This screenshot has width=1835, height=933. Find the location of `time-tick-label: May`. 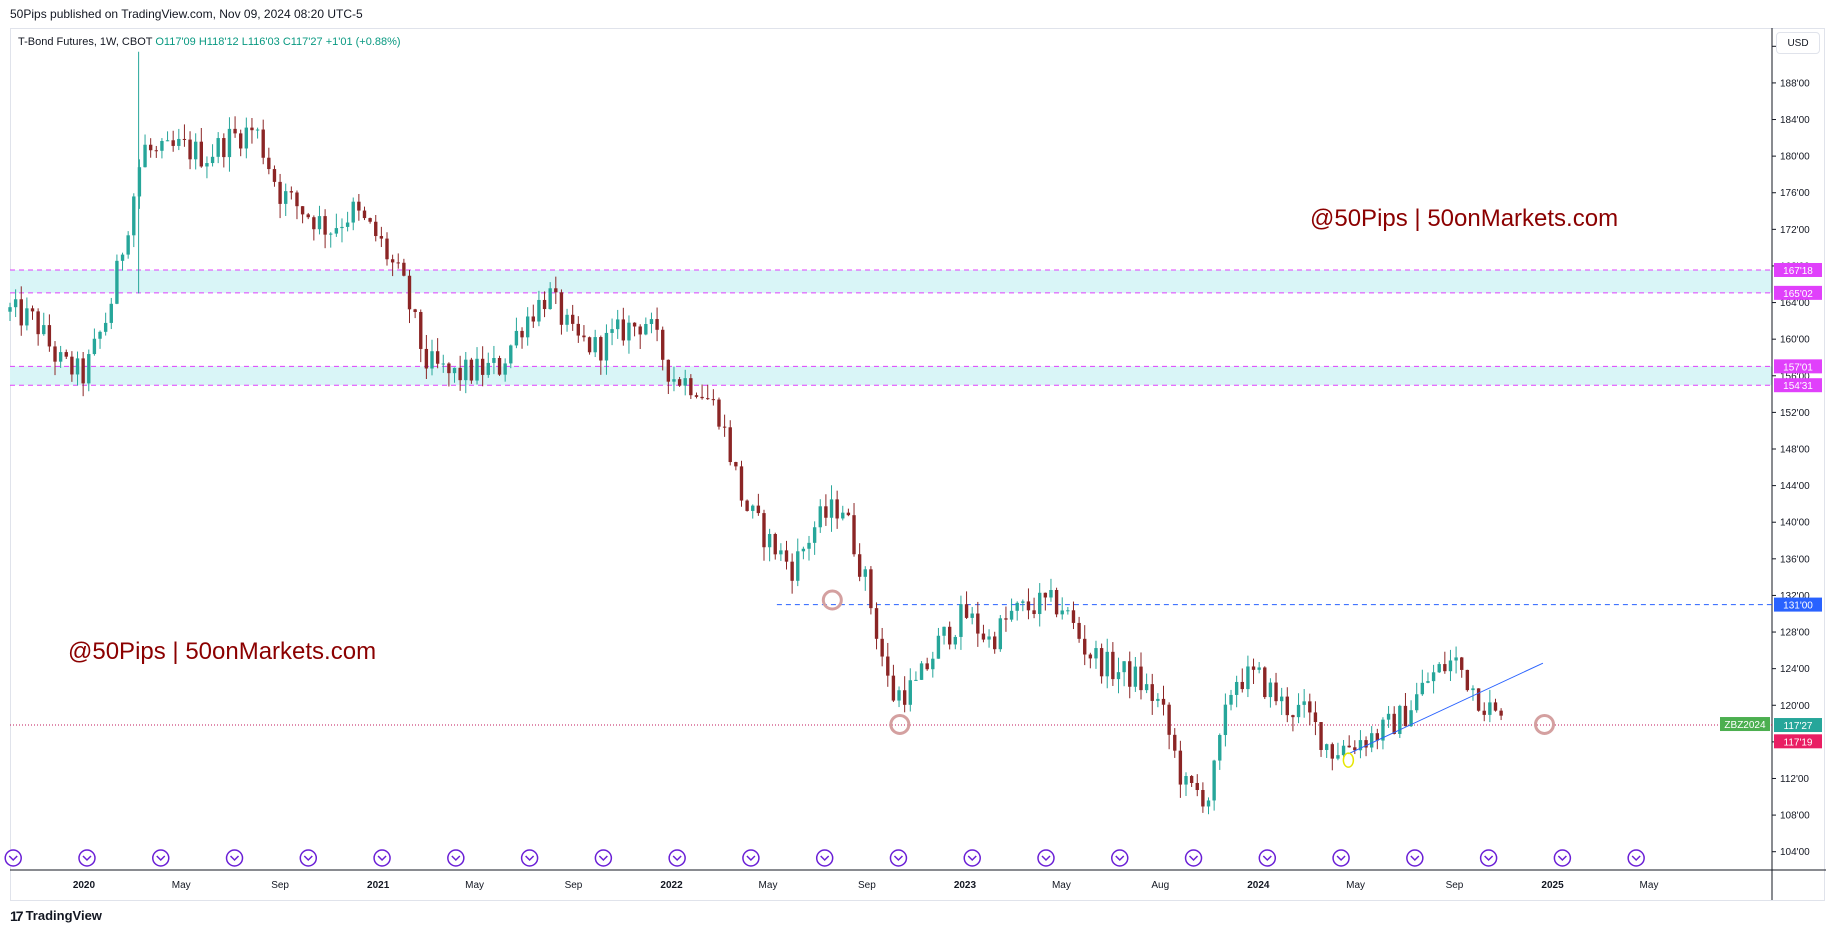

time-tick-label: May is located at coordinates (1061, 885).